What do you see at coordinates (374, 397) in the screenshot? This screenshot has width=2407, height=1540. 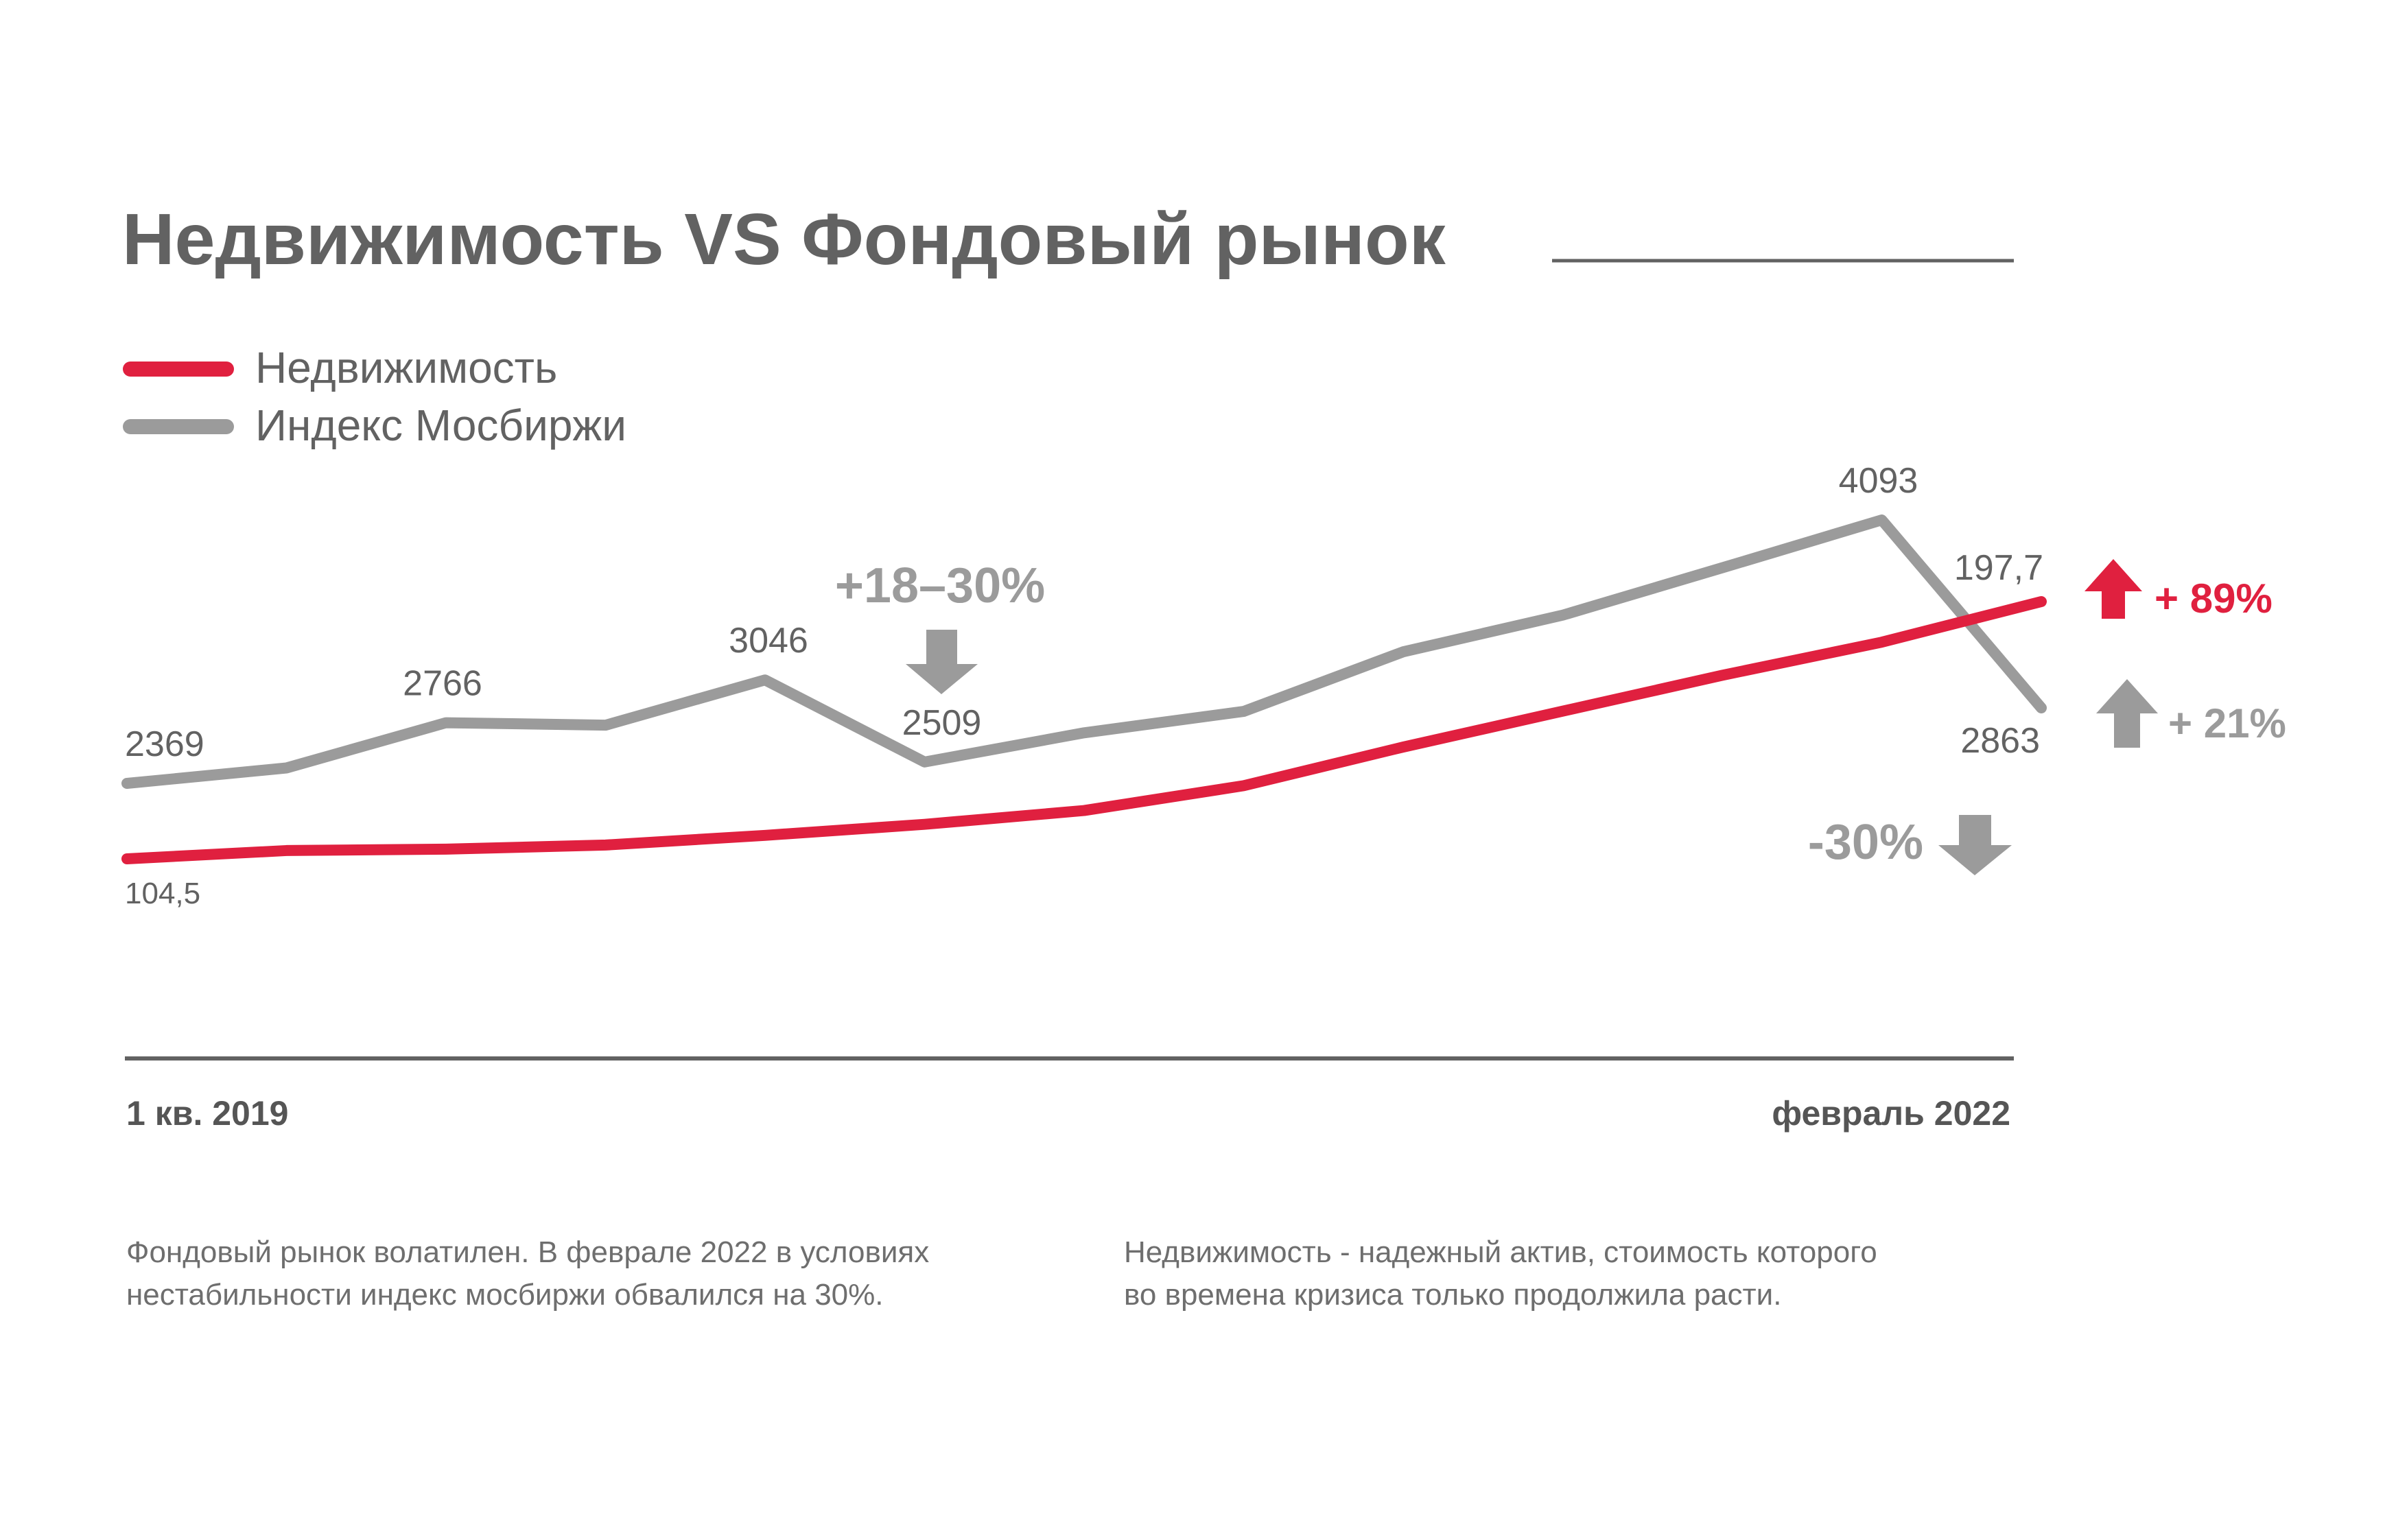 I see `legend: Недвижимость Индекс Мосбиржи` at bounding box center [374, 397].